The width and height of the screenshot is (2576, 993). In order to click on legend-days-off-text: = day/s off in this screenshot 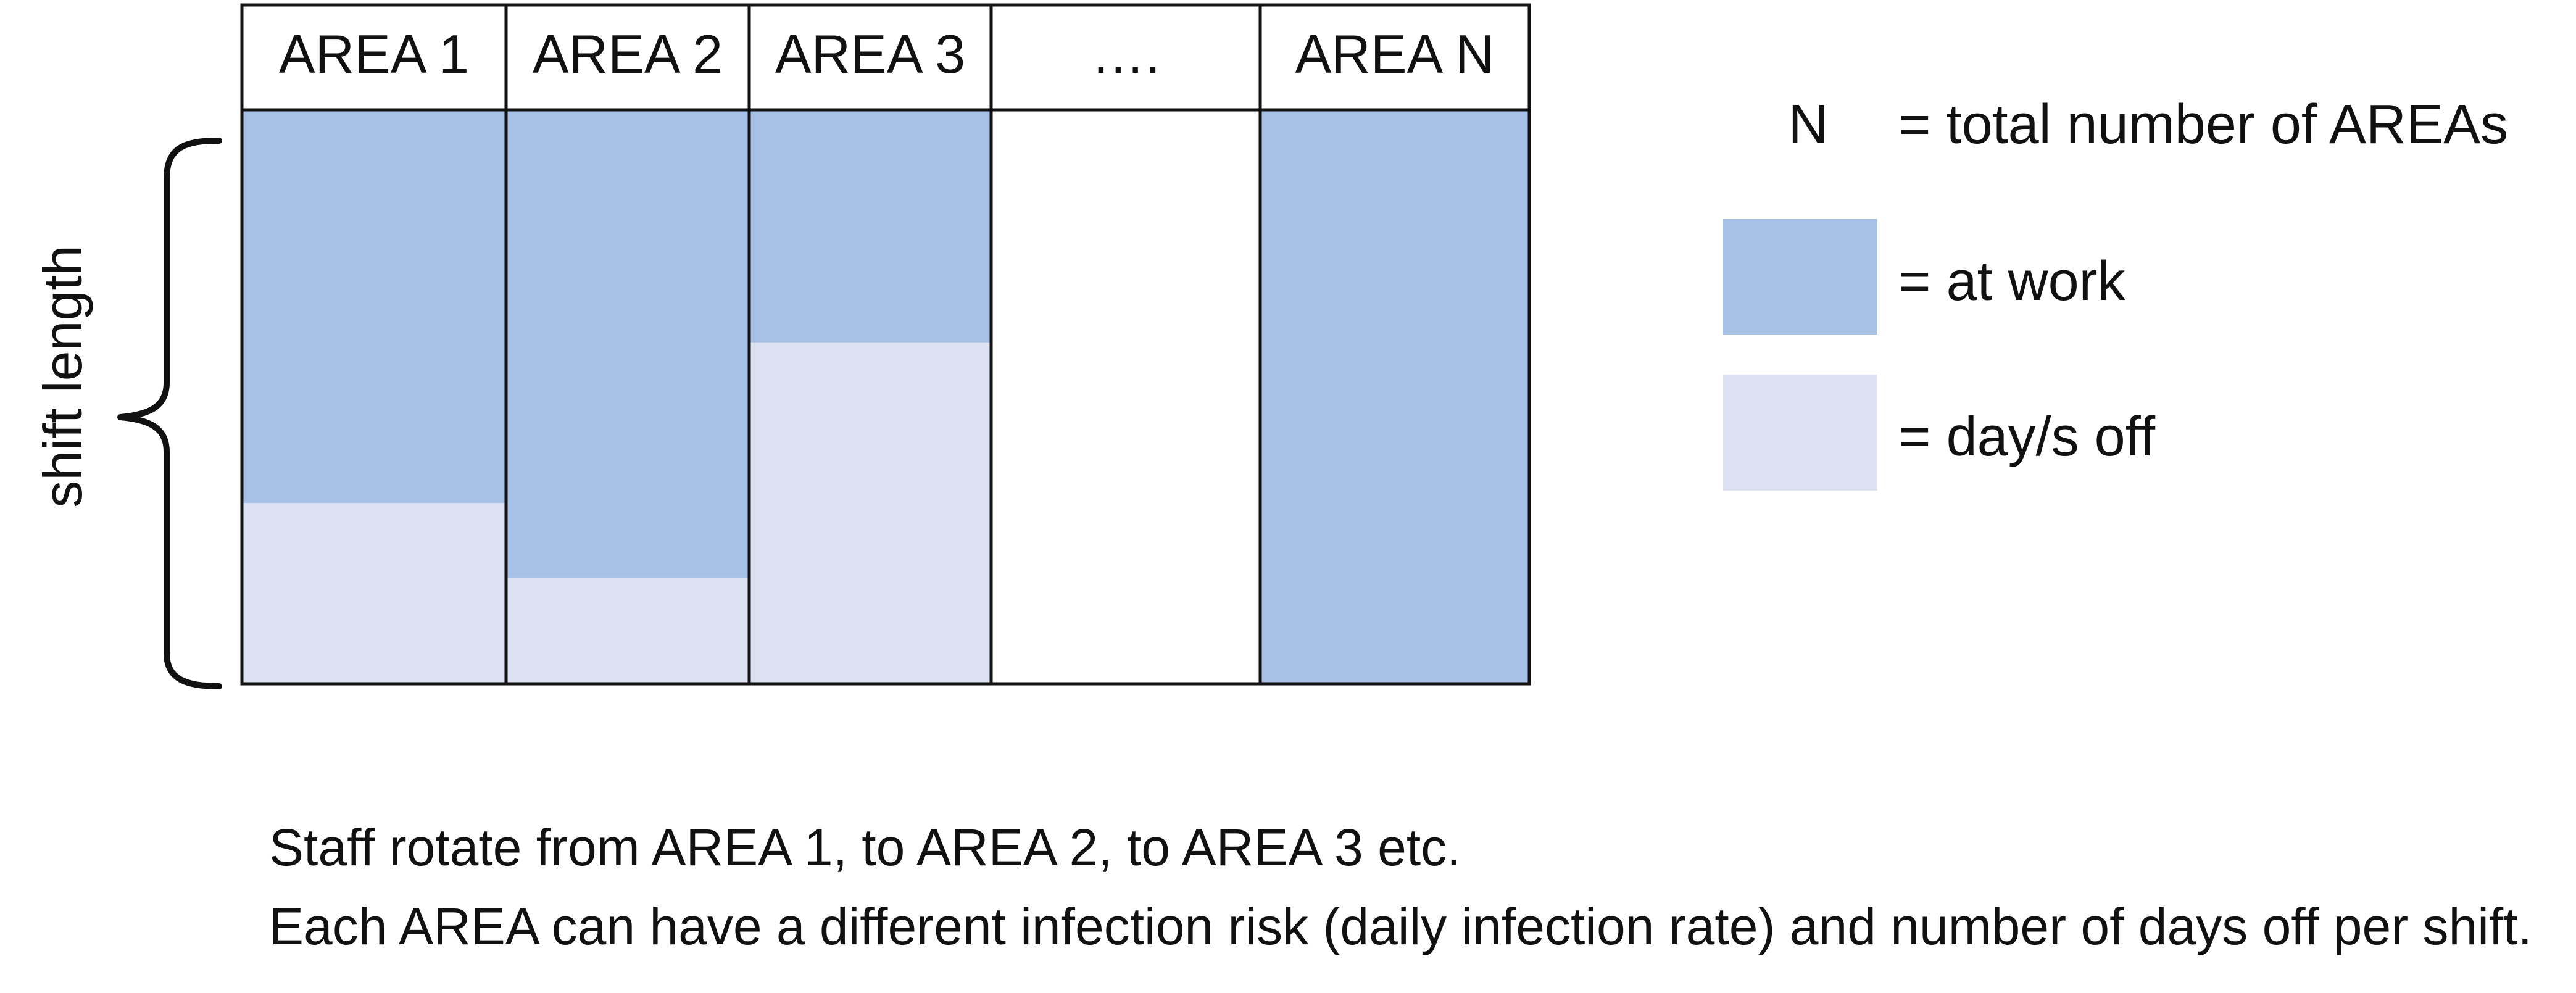, I will do `click(2027, 437)`.